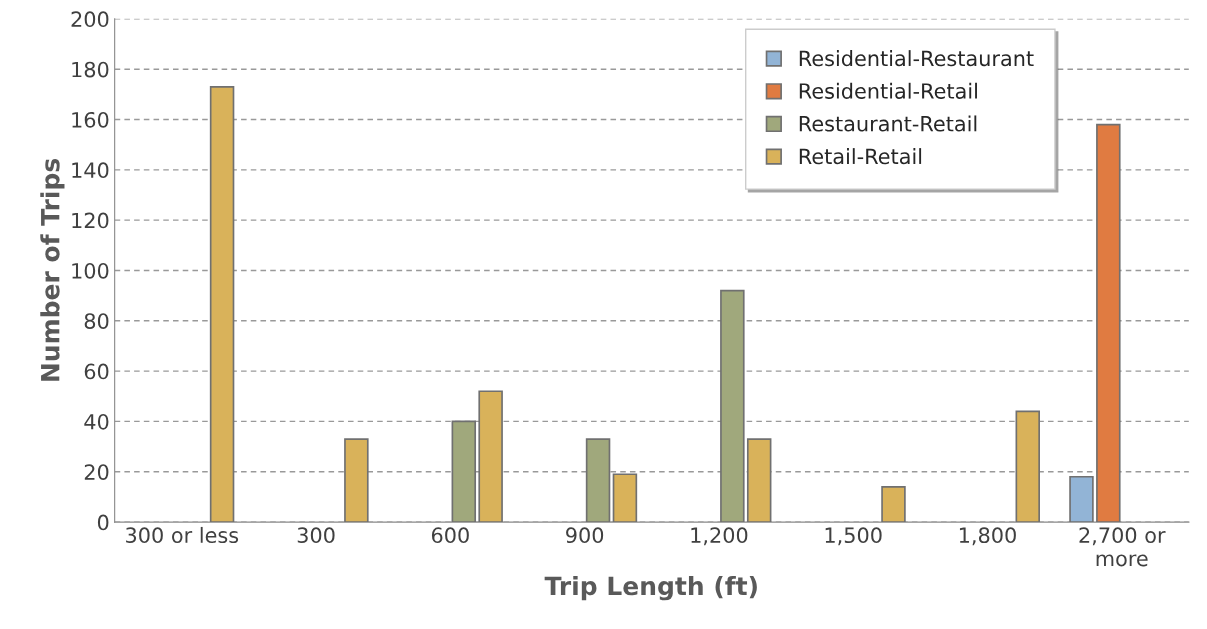  I want to click on y-tick-label: 0, so click(103, 522).